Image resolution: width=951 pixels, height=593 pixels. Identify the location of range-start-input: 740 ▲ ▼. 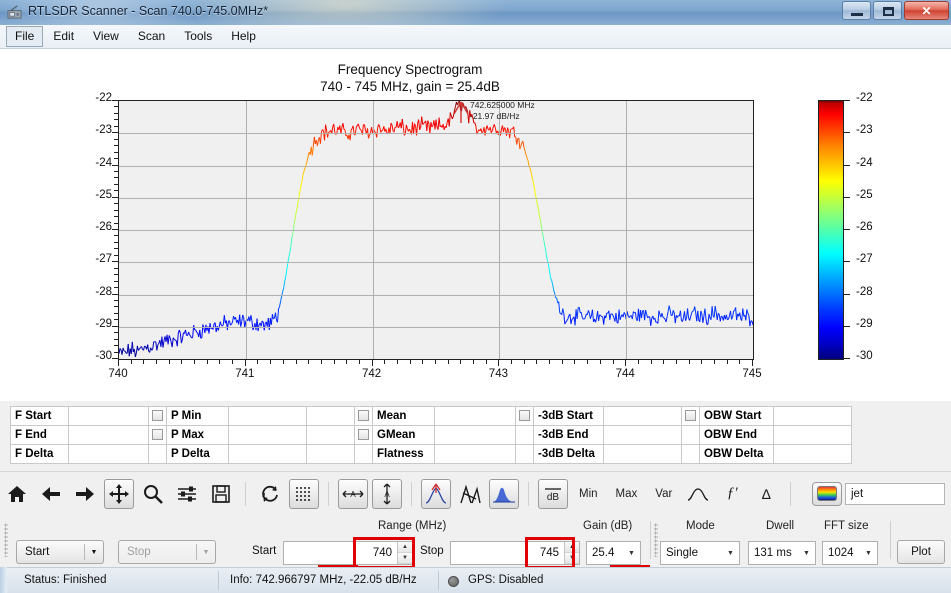
(348, 553).